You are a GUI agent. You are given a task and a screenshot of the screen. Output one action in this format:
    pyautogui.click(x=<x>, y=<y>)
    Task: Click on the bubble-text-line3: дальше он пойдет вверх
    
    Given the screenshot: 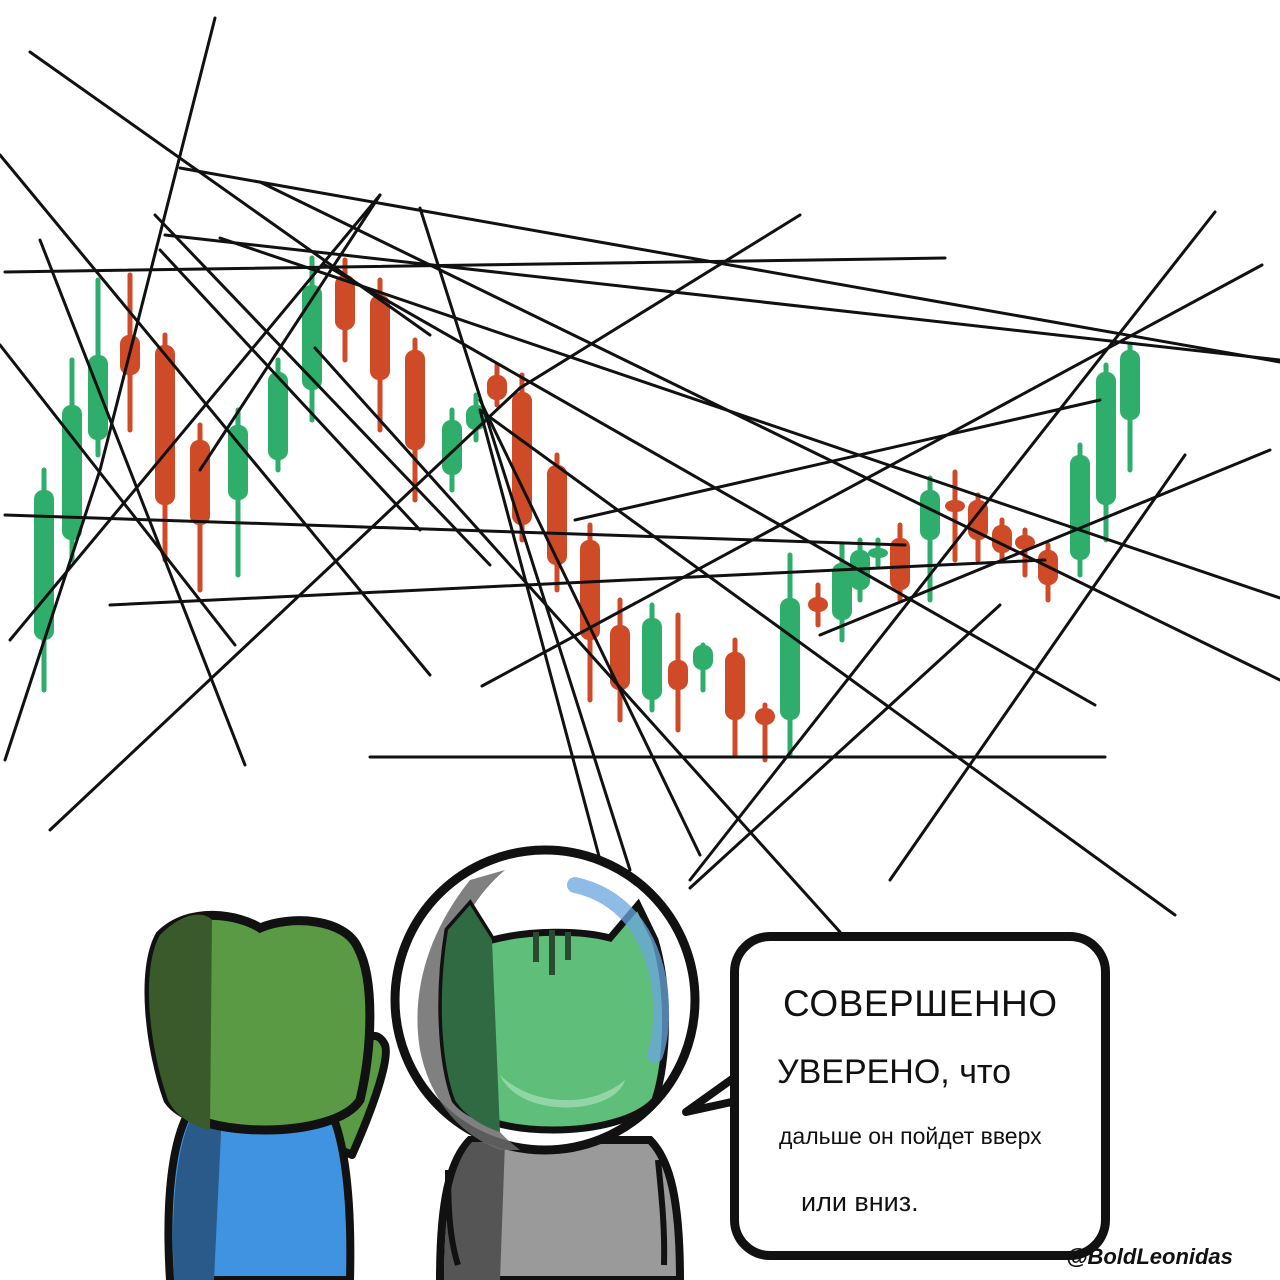 What is the action you would take?
    pyautogui.click(x=910, y=1136)
    